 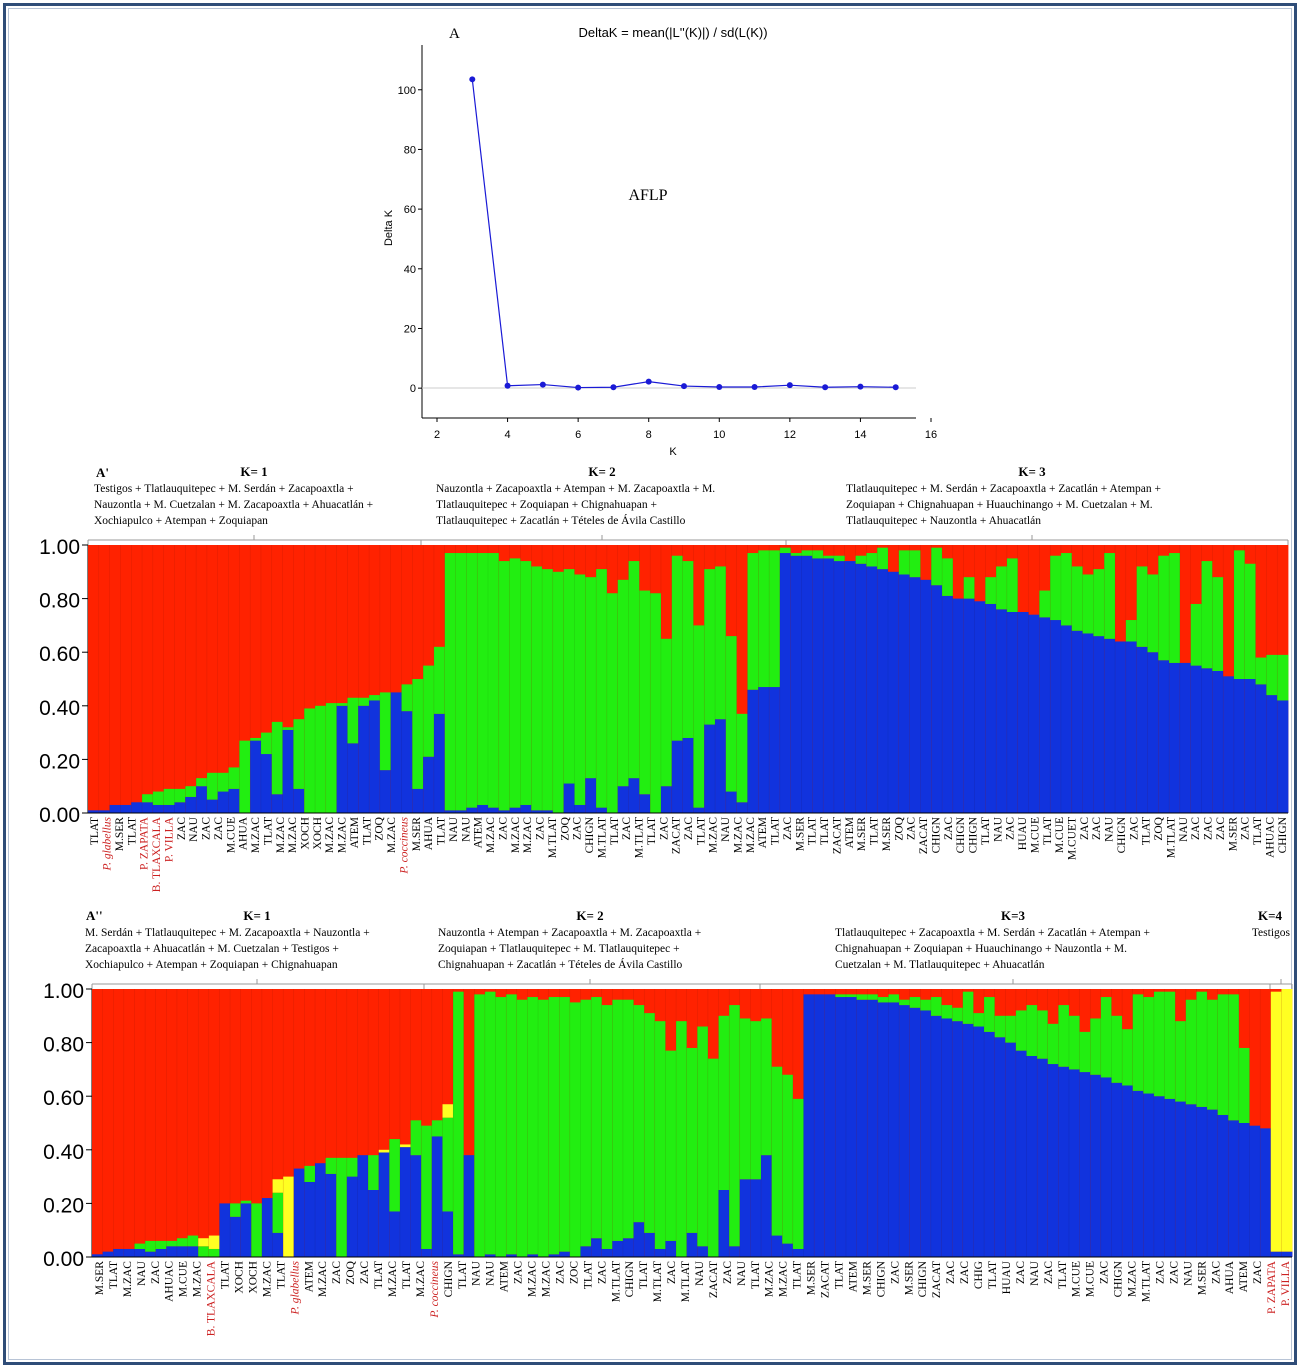 What do you see at coordinates (1035, 835) in the screenshot?
I see `sample-label: M.CUE` at bounding box center [1035, 835].